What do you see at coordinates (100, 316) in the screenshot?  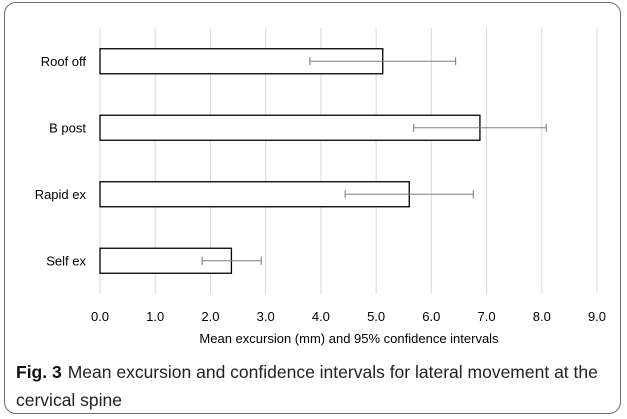 I see `x-tick-label: 0.0` at bounding box center [100, 316].